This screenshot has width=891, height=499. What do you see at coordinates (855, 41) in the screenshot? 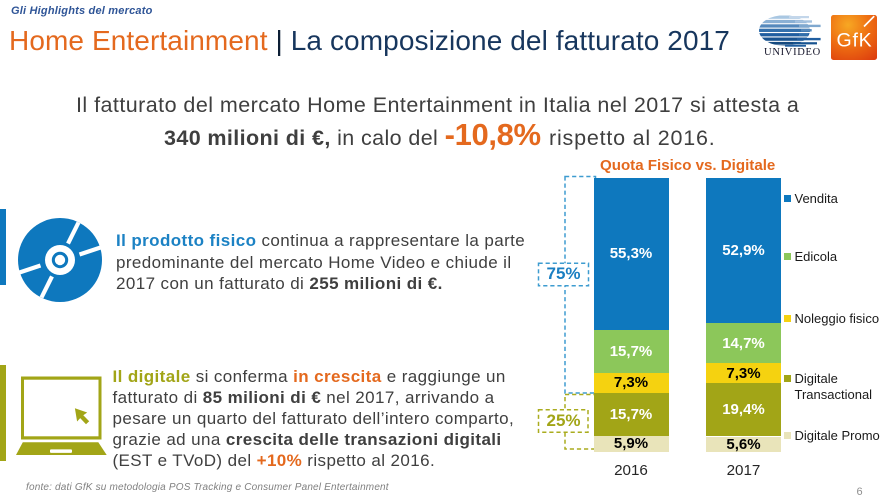
I see `svg-text: GfK` at bounding box center [855, 41].